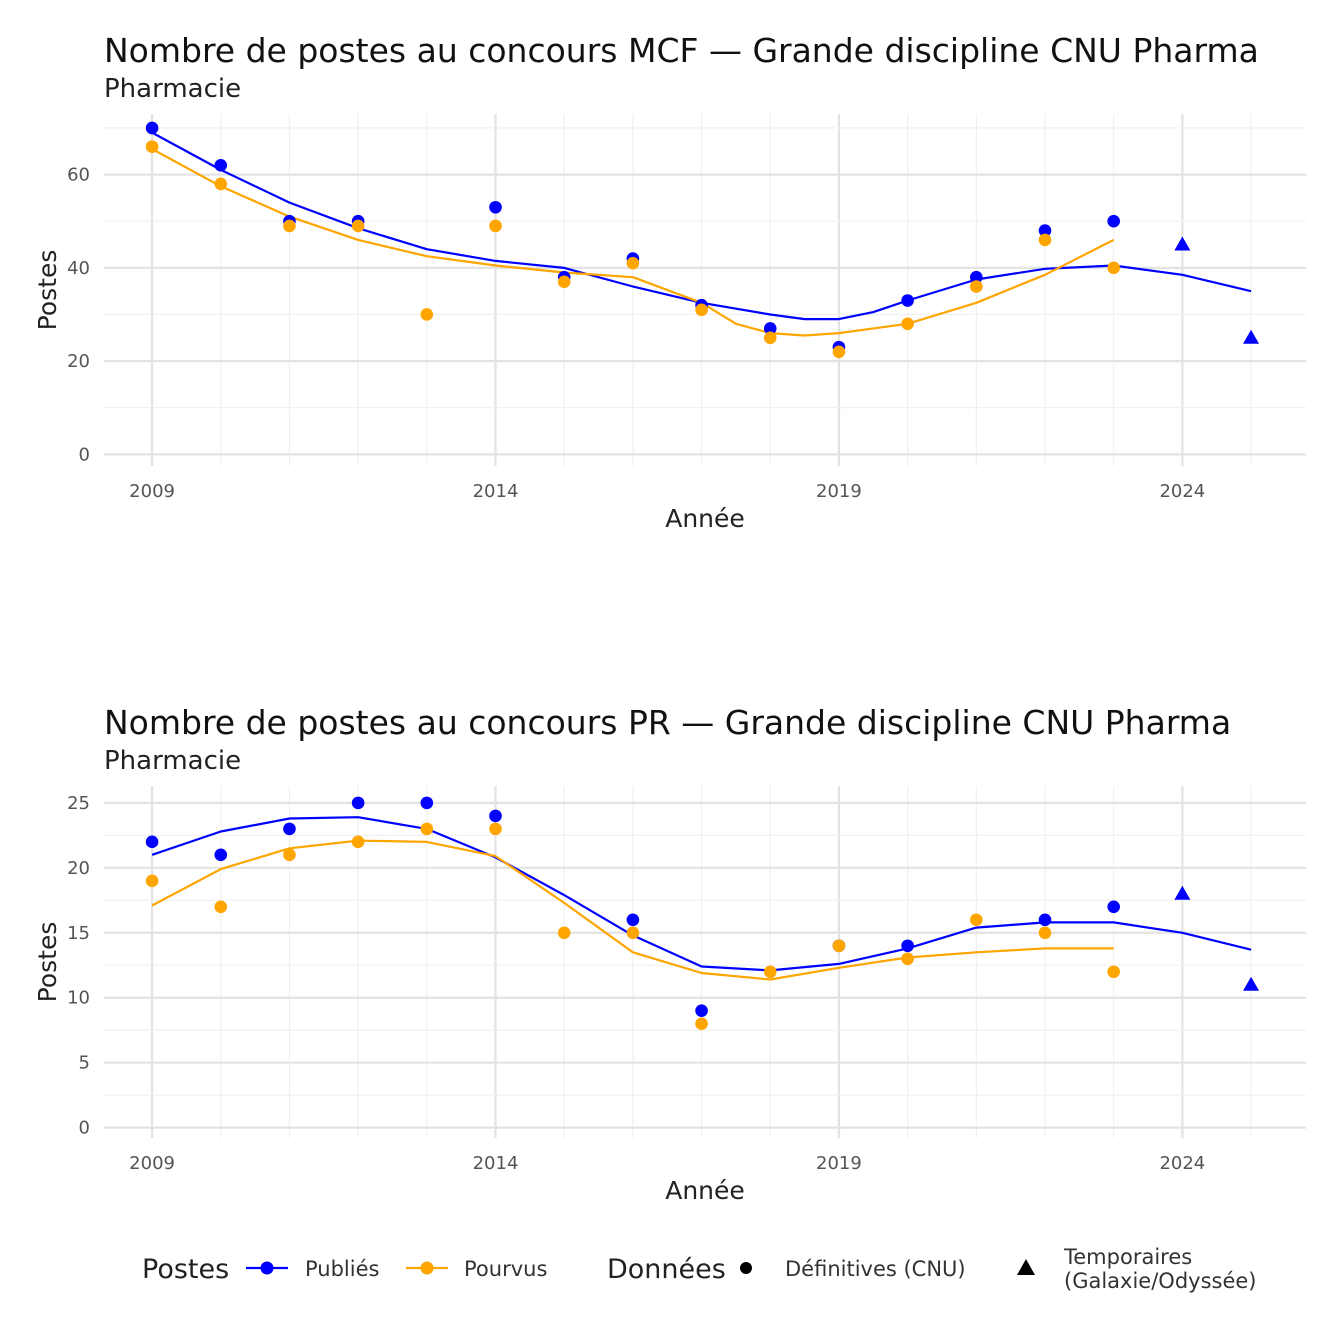 Image resolution: width=1344 pixels, height=1344 pixels. Describe the element at coordinates (342, 1269) in the screenshot. I see `legend-label-publies: Publiés` at that location.